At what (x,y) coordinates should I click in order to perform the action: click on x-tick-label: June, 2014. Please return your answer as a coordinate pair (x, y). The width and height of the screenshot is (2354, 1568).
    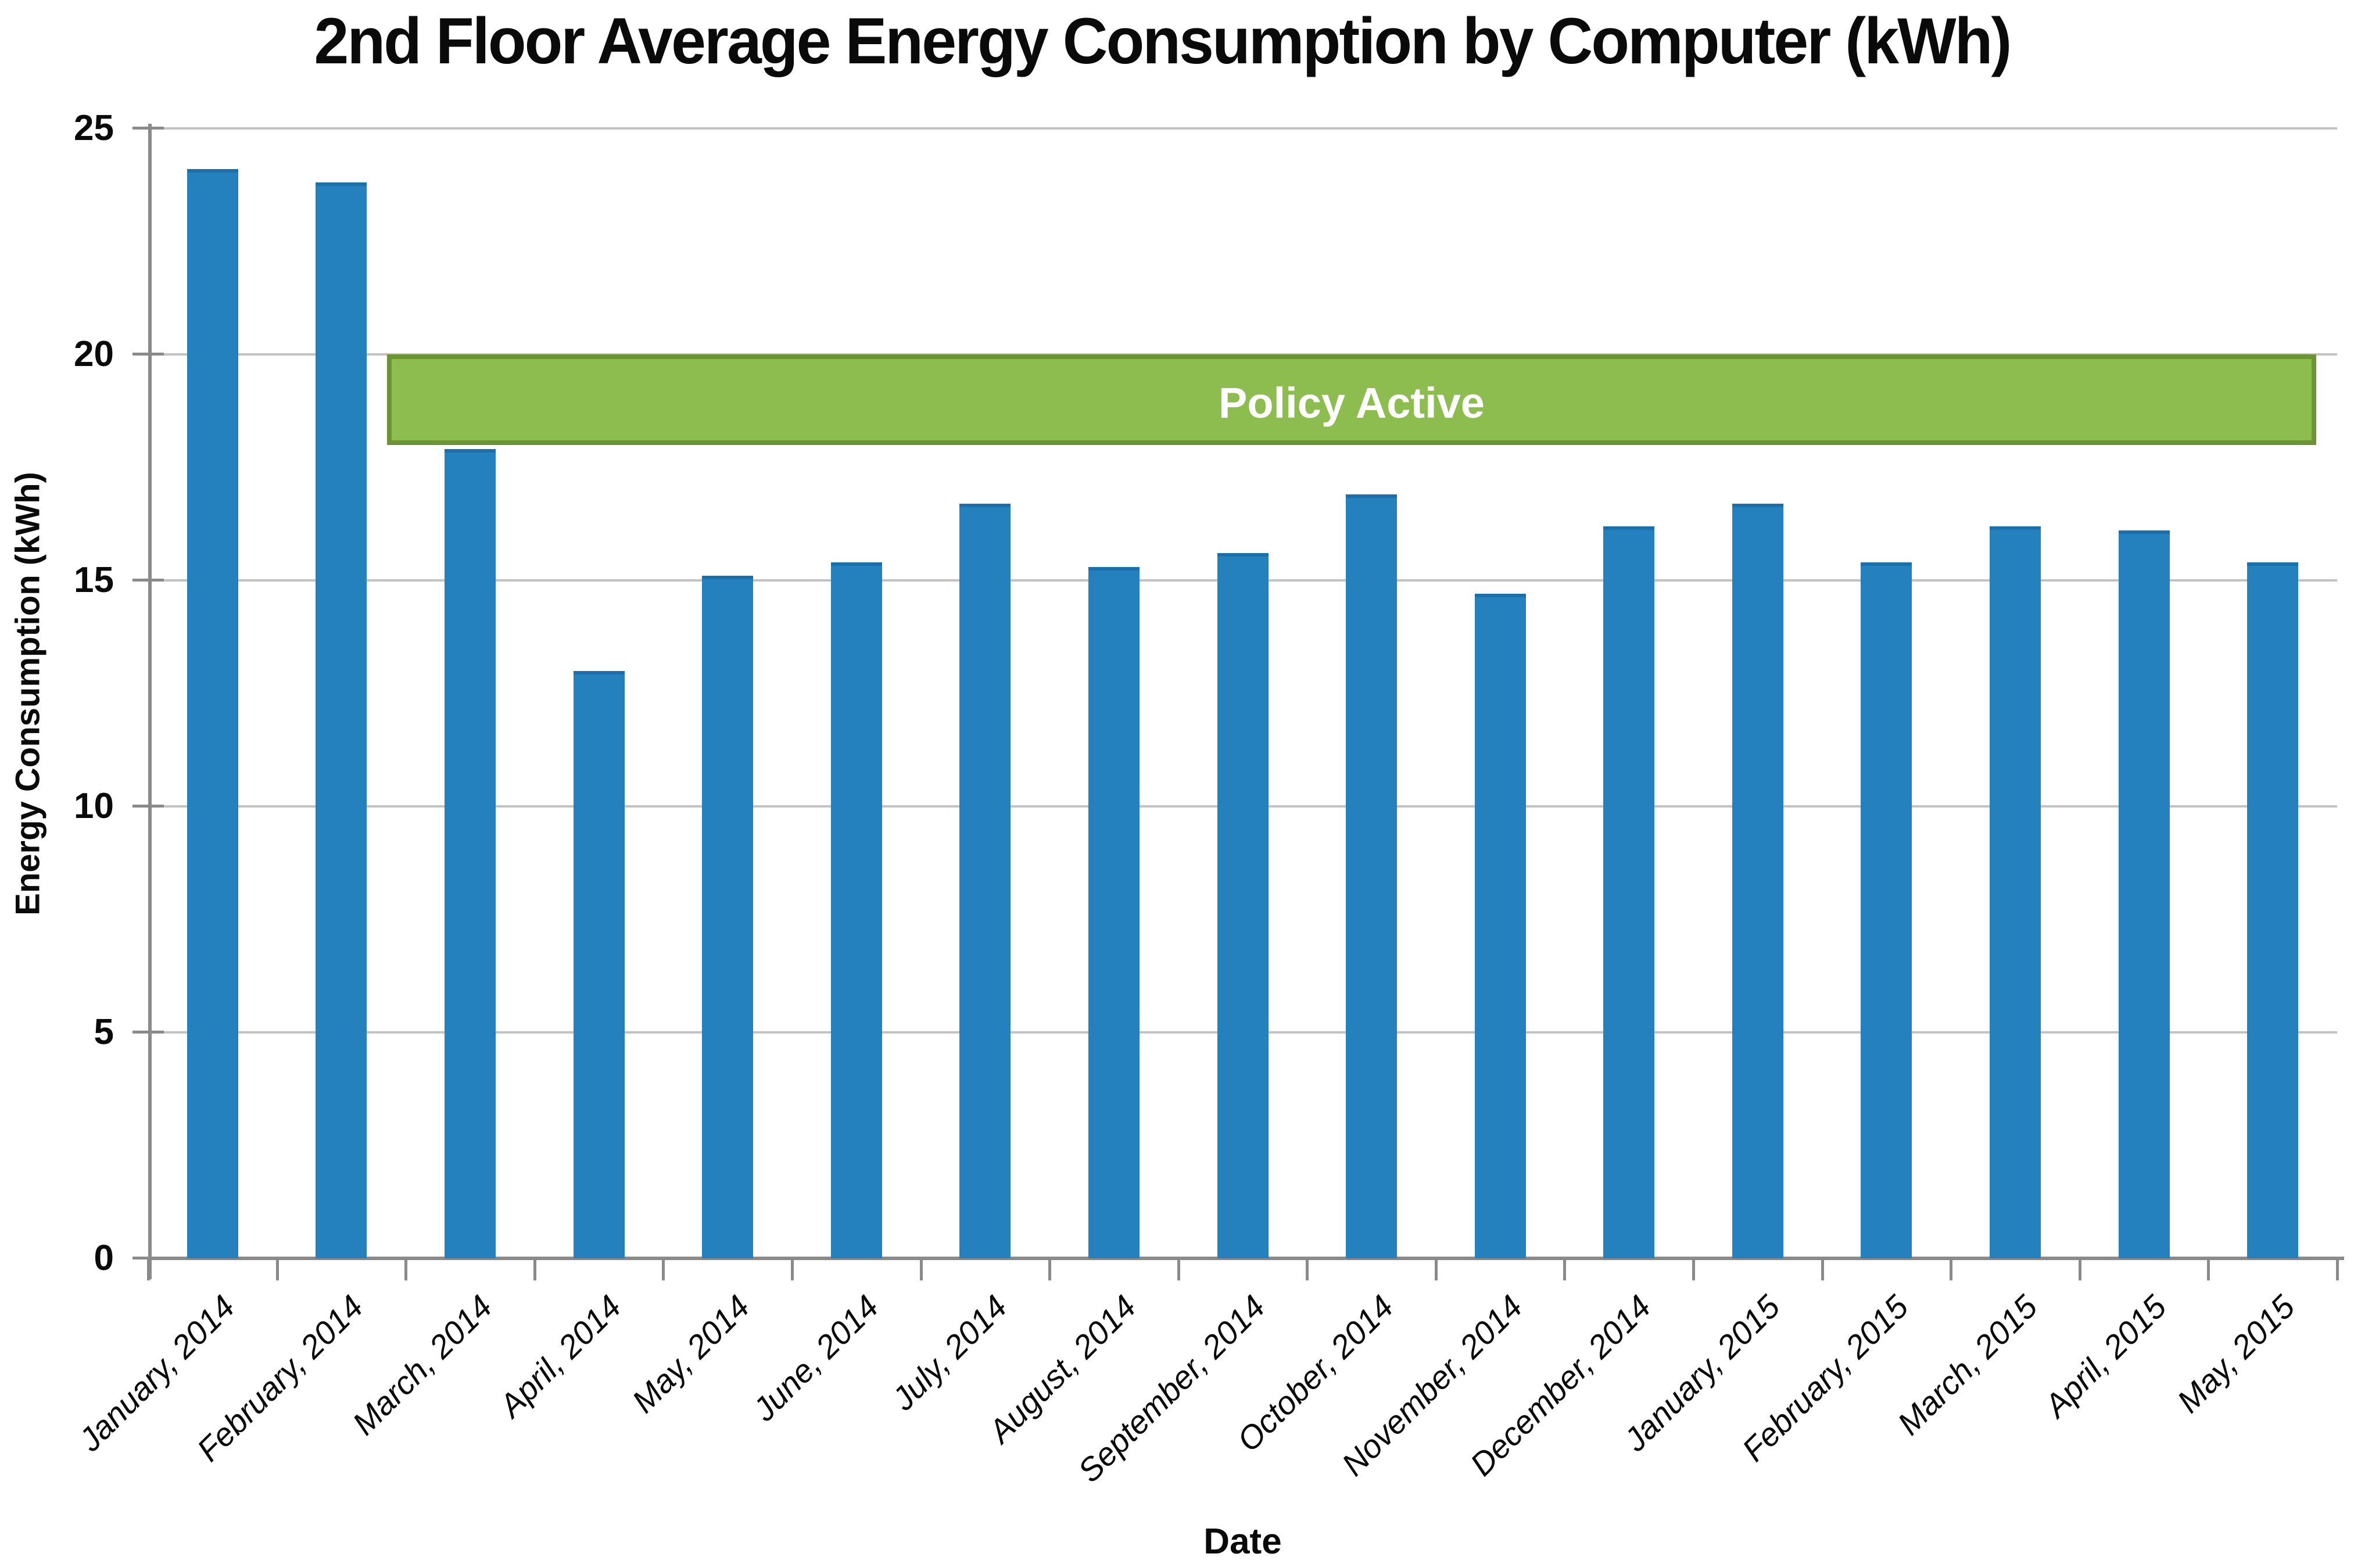
    Looking at the image, I should click on (815, 1358).